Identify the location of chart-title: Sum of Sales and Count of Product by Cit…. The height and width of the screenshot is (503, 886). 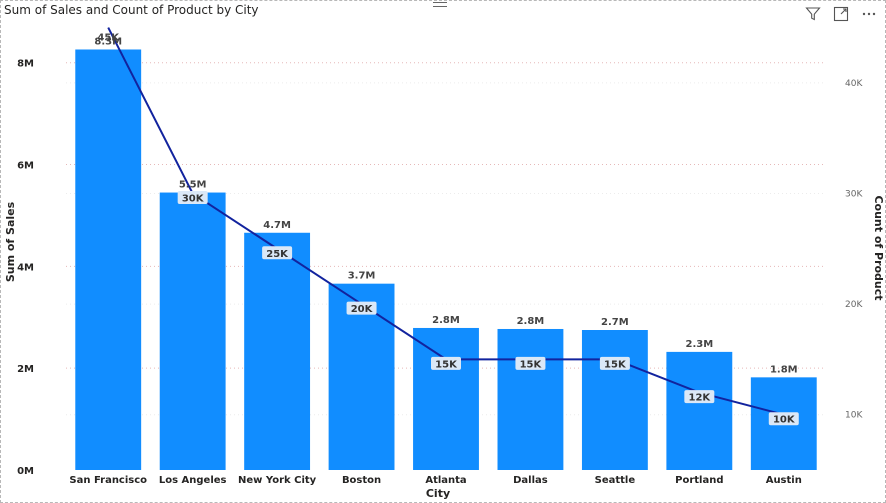
(131, 10).